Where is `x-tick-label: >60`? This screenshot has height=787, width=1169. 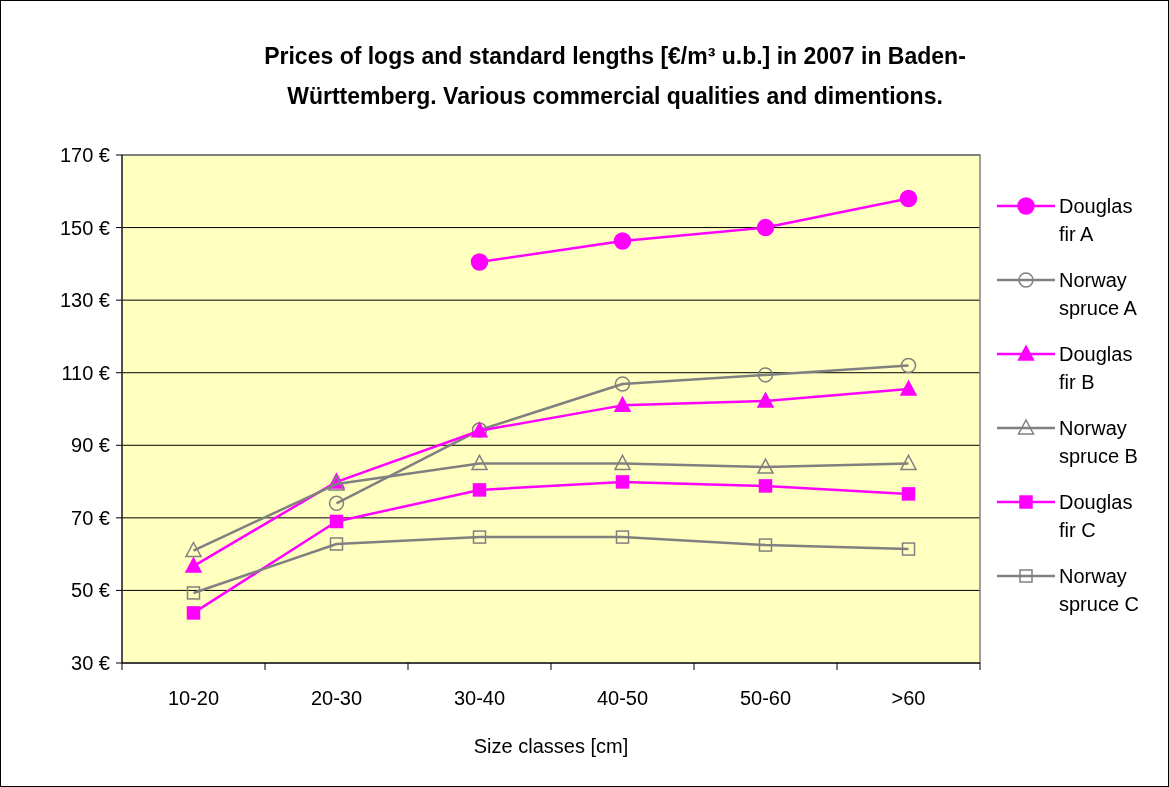 x-tick-label: >60 is located at coordinates (908, 698).